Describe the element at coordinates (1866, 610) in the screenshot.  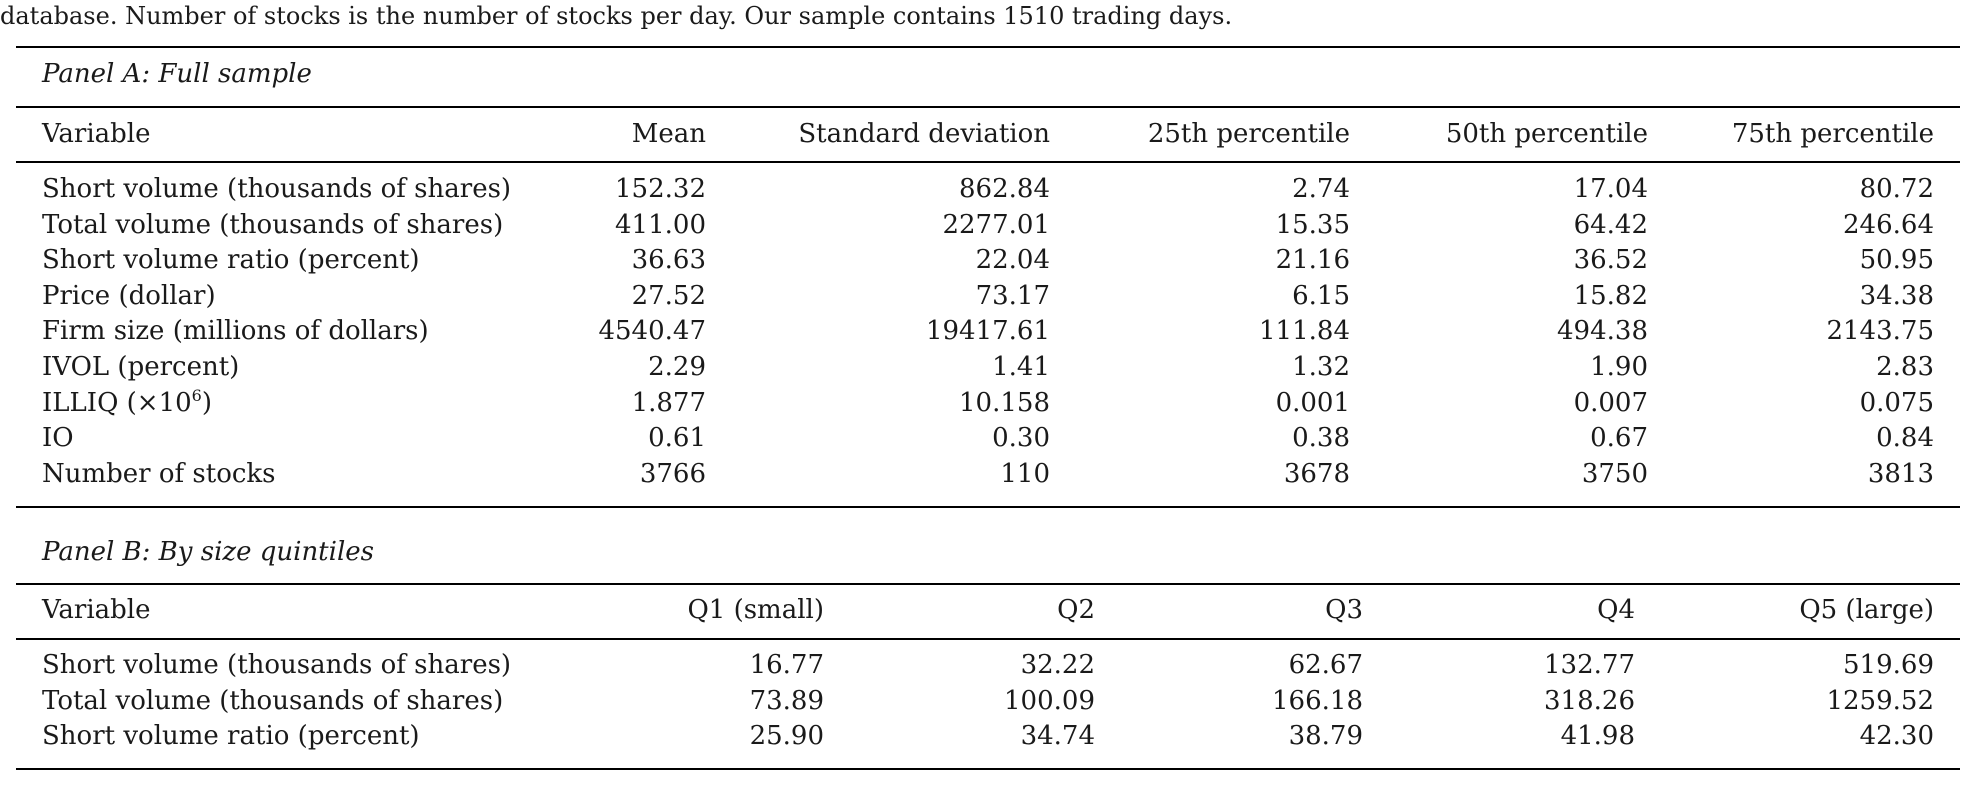
I see `column-header-q5: Q5 (large)` at that location.